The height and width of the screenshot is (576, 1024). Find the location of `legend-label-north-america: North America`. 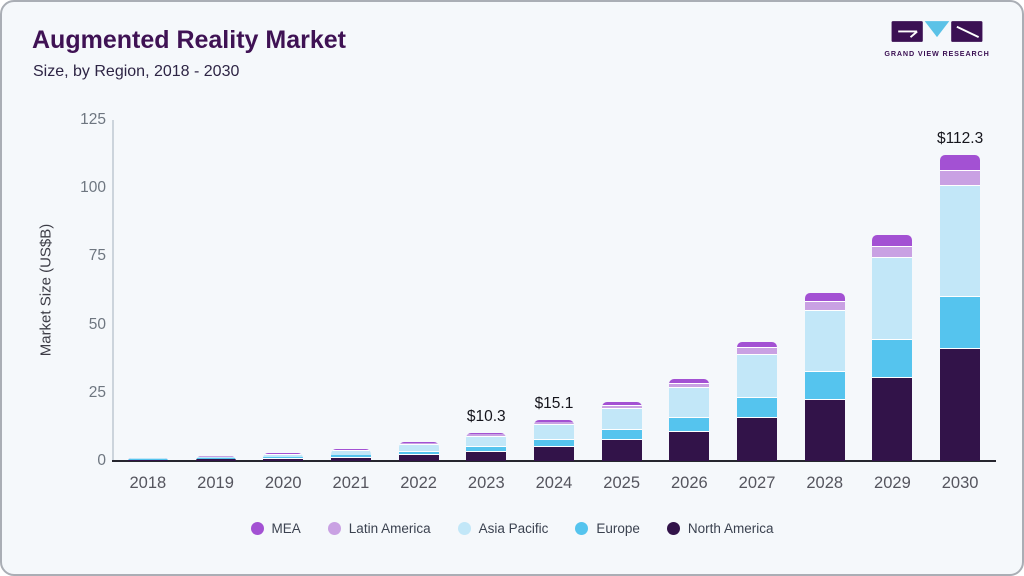

legend-label-north-america: North America is located at coordinates (730, 528).